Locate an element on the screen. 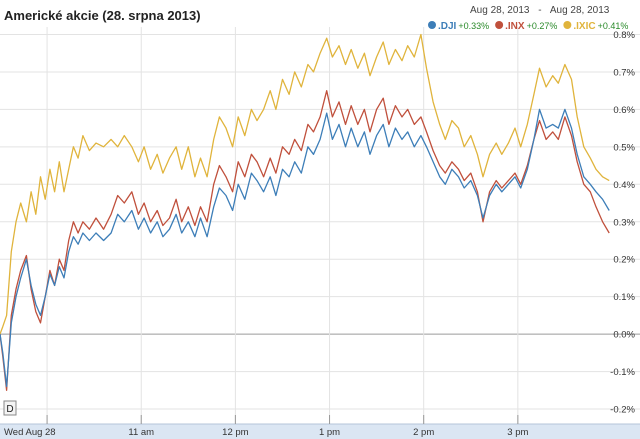 This screenshot has width=640, height=439. date-range-from: Aug 28, 2013 is located at coordinates (500, 10).